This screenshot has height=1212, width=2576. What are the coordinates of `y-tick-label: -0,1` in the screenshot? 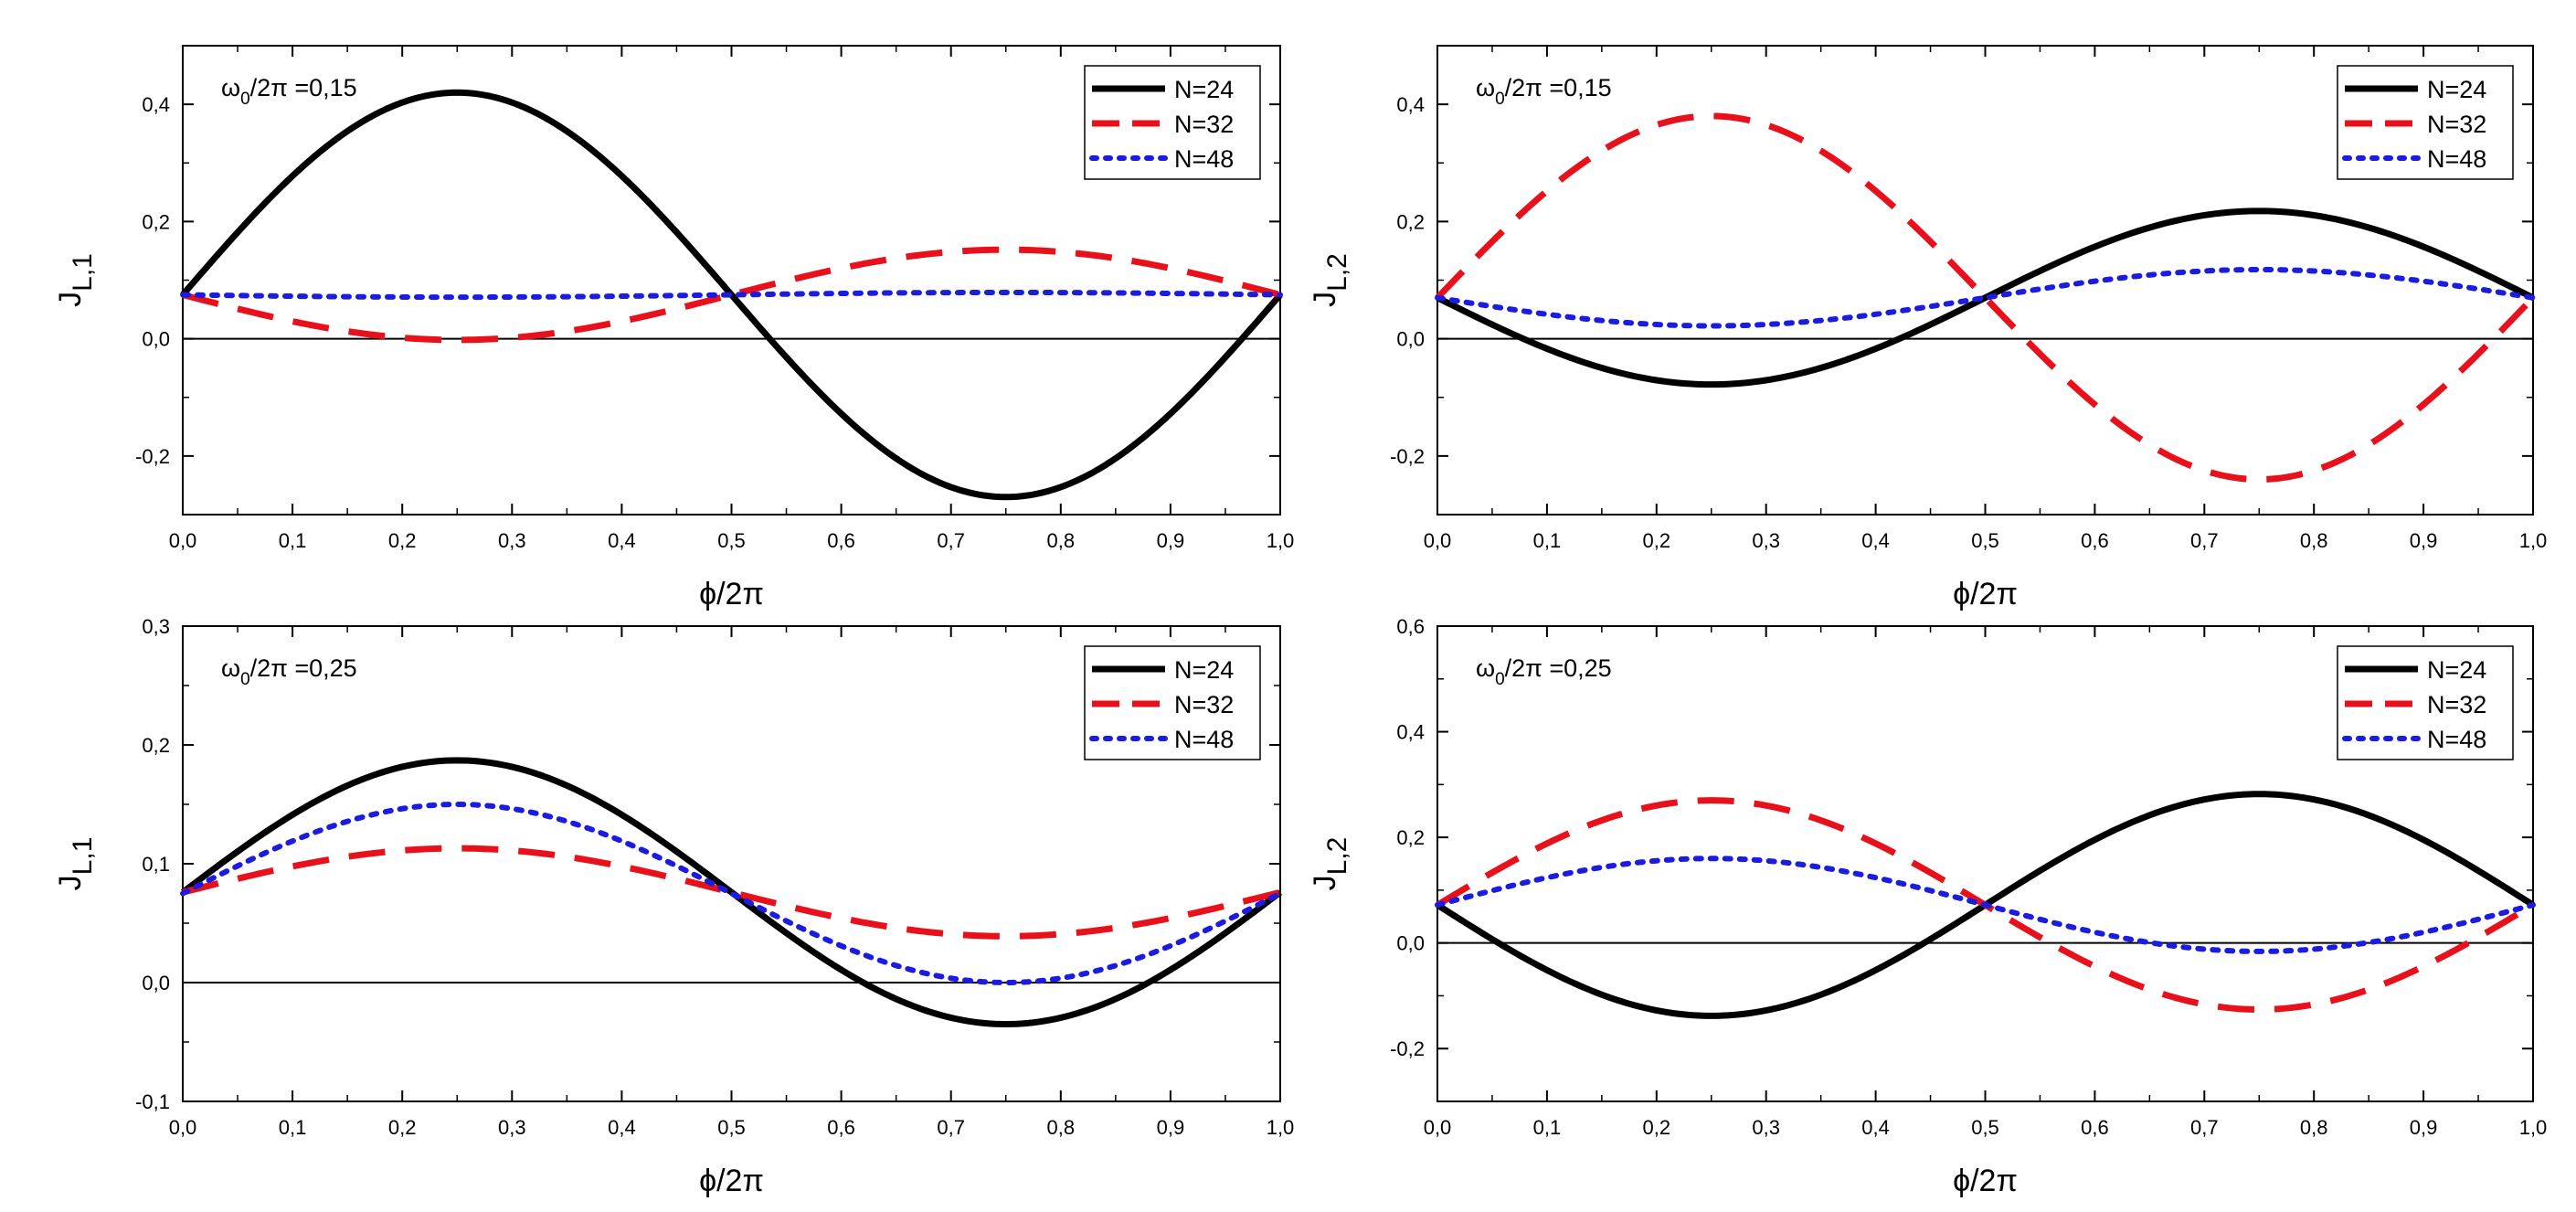 It's located at (152, 1101).